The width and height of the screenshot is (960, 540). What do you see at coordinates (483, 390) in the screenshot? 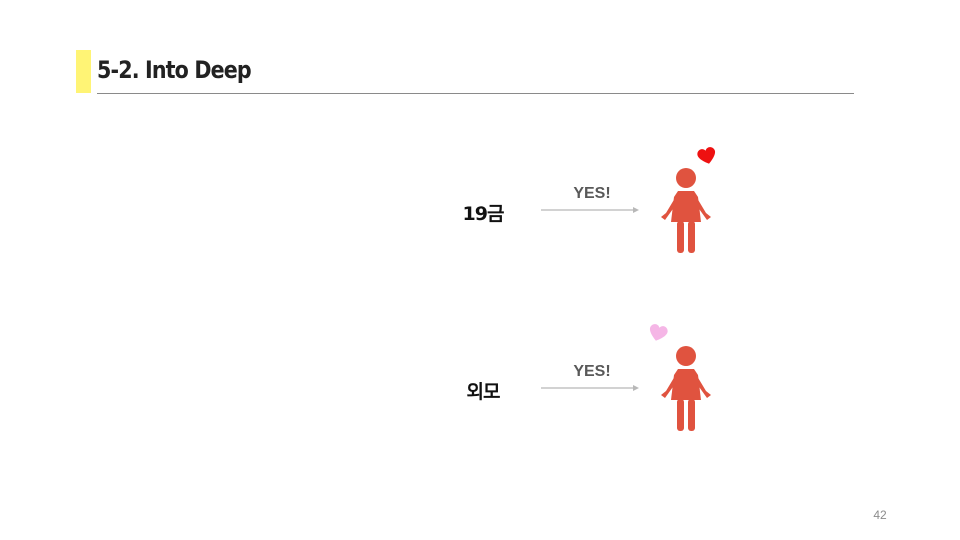
I see `row-label: 외모` at bounding box center [483, 390].